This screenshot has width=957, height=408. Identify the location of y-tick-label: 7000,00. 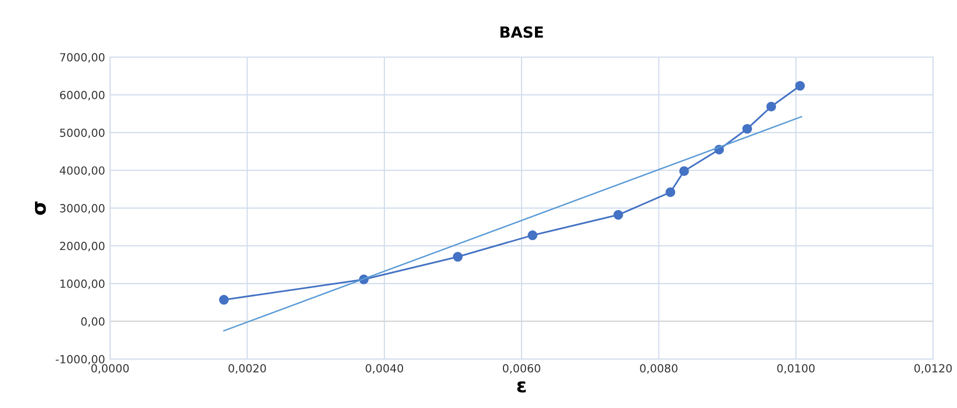
(82, 58).